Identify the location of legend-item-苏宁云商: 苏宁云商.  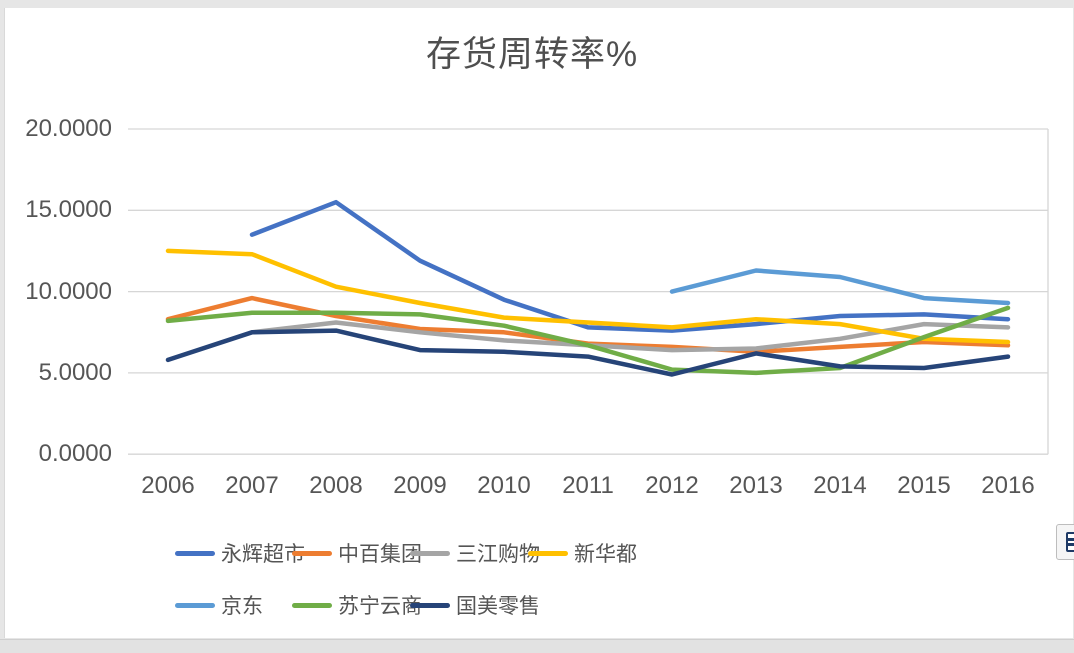
(357, 605).